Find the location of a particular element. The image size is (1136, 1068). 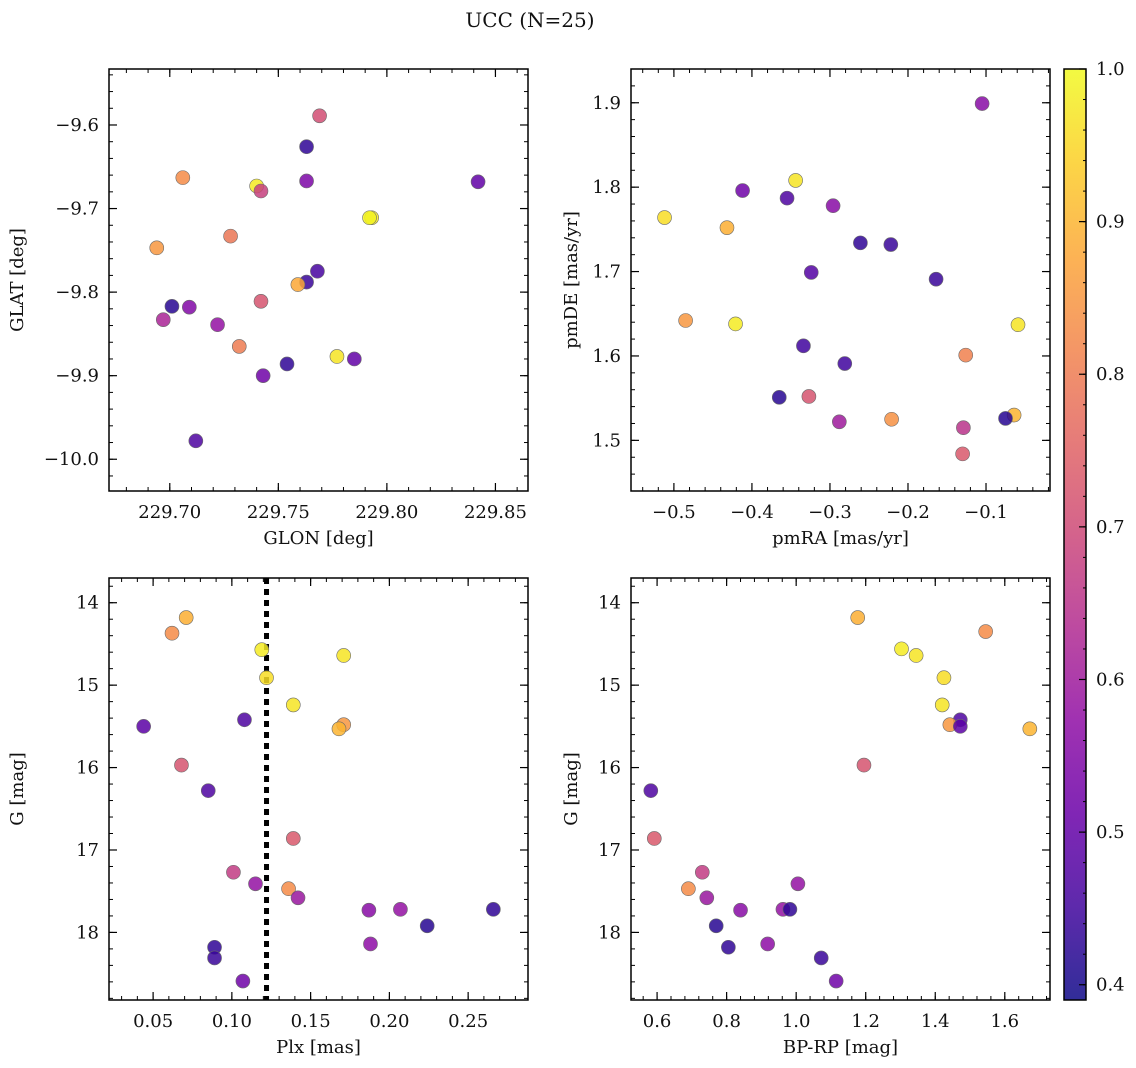

y-axis-label: G [mag] is located at coordinates (571, 788).